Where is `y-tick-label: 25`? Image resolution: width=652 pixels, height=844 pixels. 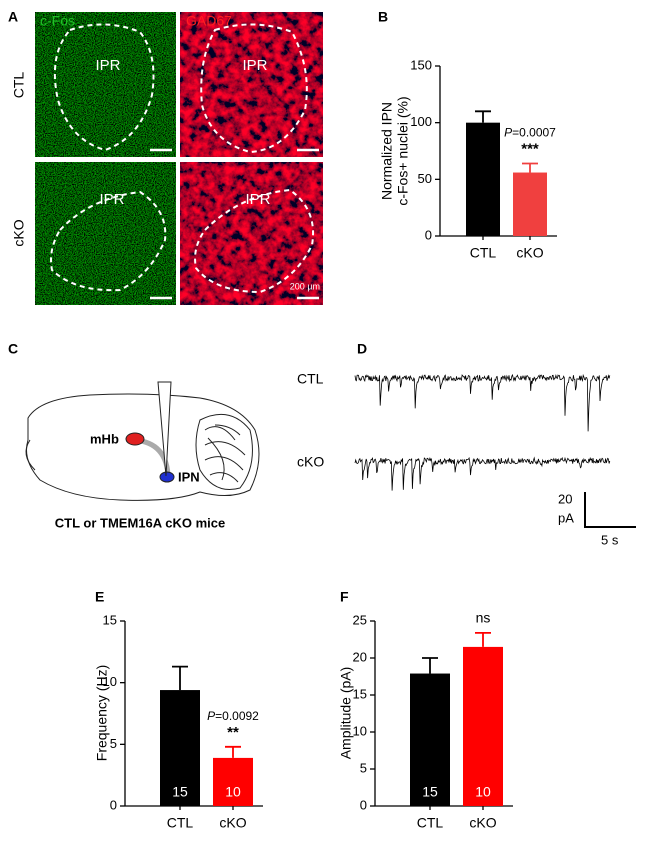 y-tick-label: 25 is located at coordinates (360, 619).